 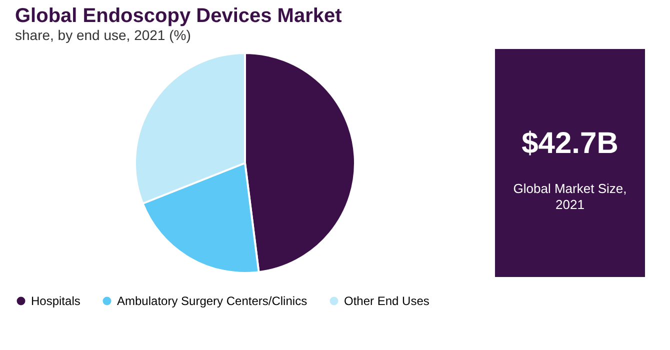 I want to click on text: $42.7B, so click(x=570, y=143).